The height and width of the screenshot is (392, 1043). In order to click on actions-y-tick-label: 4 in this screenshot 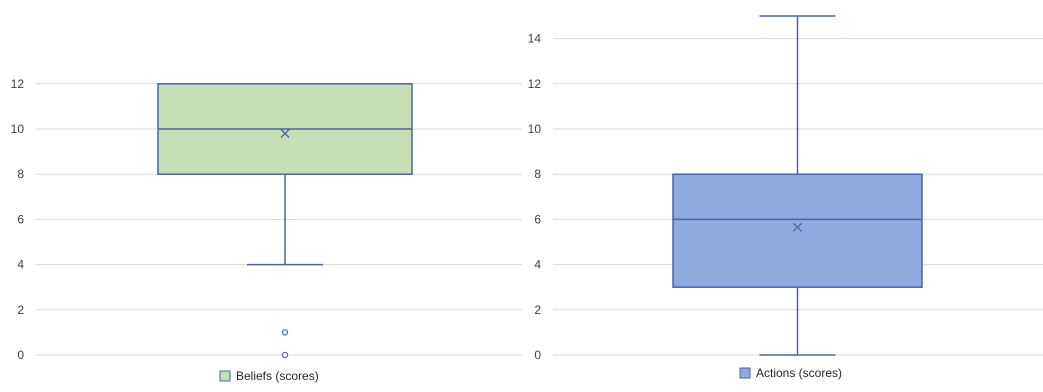, I will do `click(537, 265)`.